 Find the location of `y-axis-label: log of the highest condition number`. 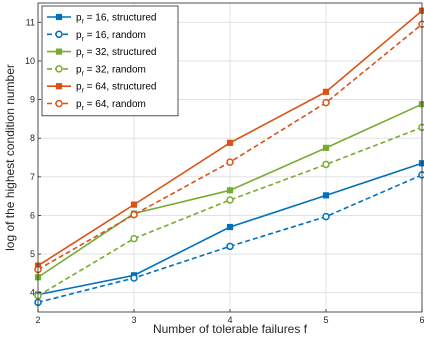

y-axis-label: log of the highest condition number is located at coordinates (10, 157).